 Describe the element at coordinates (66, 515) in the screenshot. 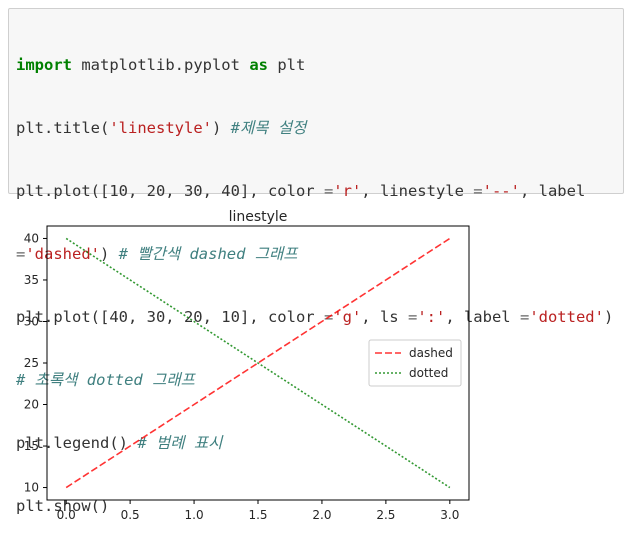

I see `x-tick-label: 0.0` at that location.